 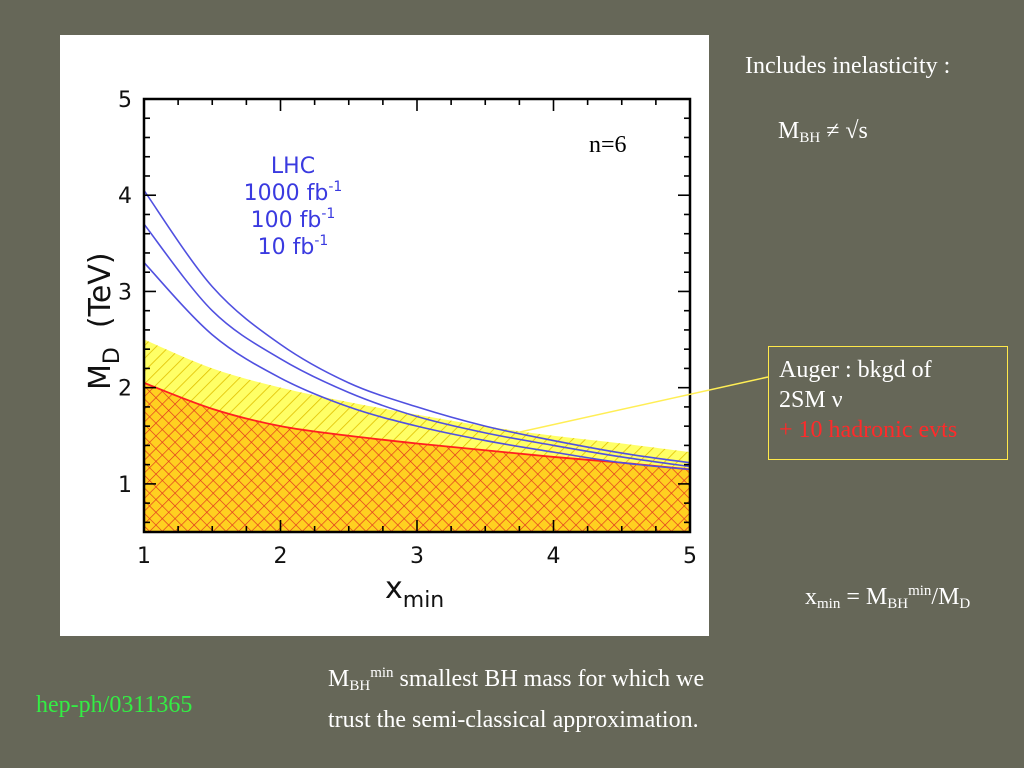 What do you see at coordinates (554, 556) in the screenshot?
I see `x-tick-label: 4` at bounding box center [554, 556].